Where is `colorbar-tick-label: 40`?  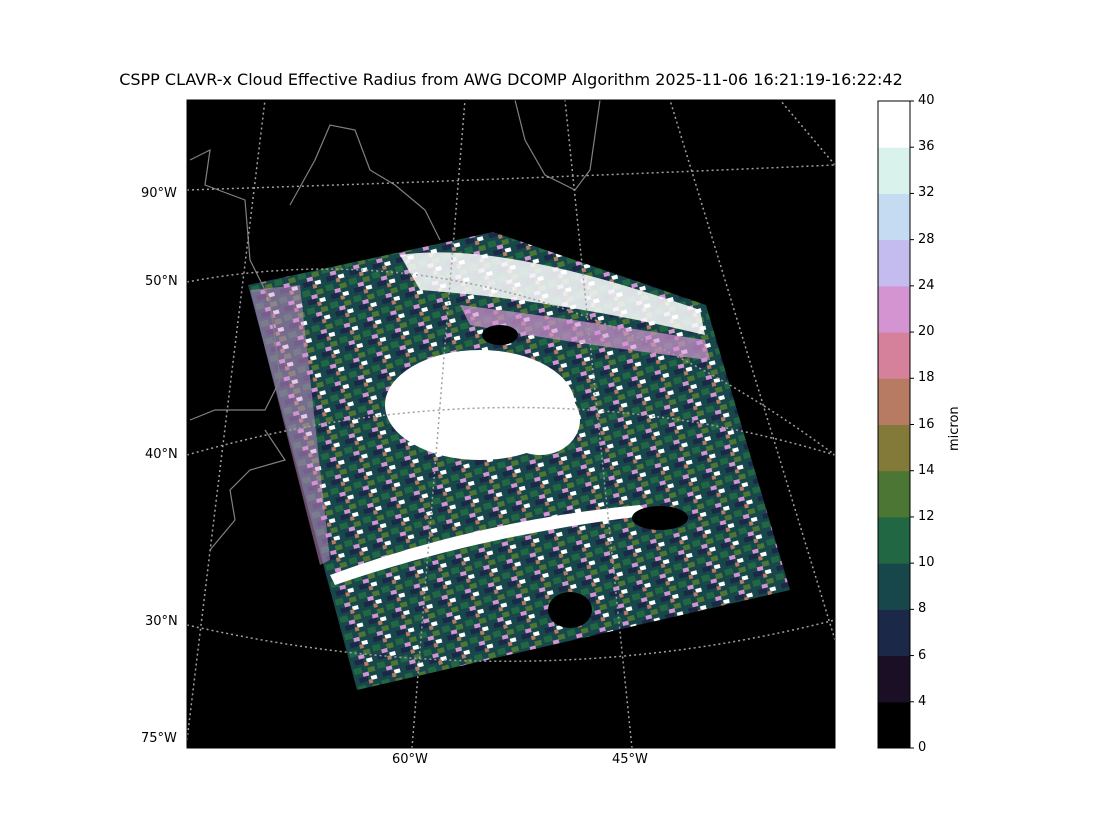 colorbar-tick-label: 40 is located at coordinates (926, 100).